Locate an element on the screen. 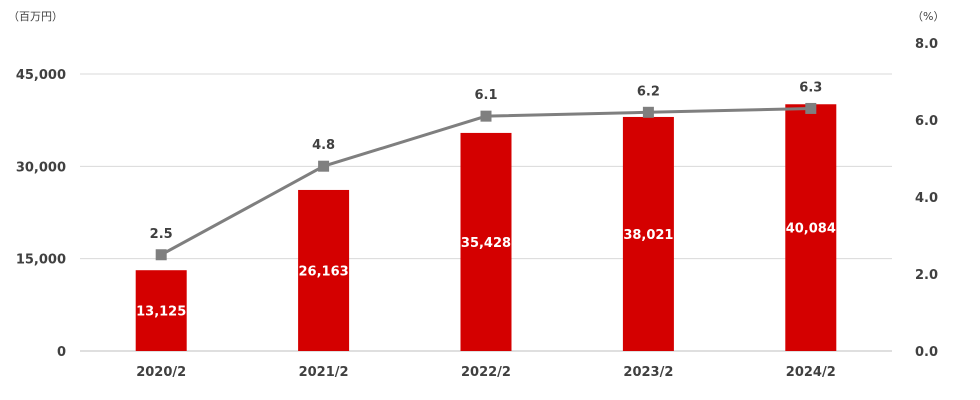  line-data-label: 2.5 is located at coordinates (161, 234).